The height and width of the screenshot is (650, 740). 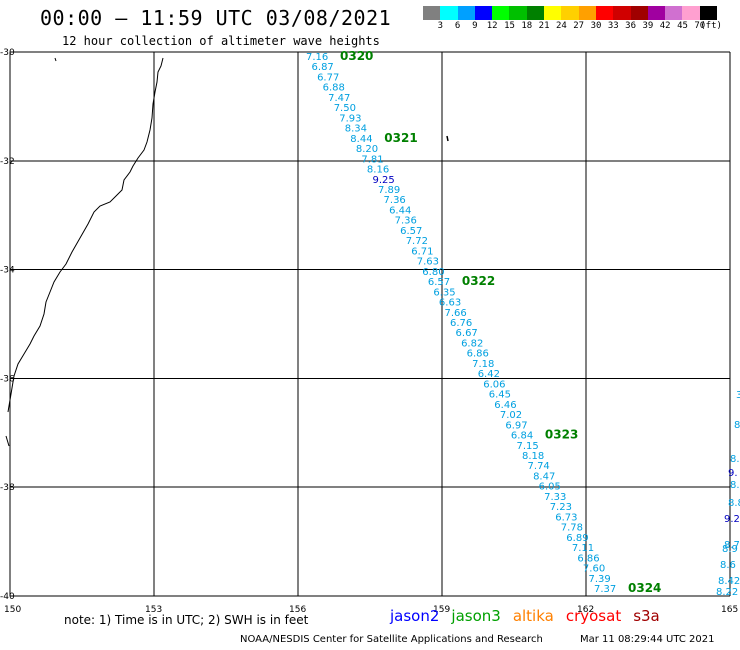 What do you see at coordinates (605, 589) in the screenshot?
I see `swh-value: 7.37` at bounding box center [605, 589].